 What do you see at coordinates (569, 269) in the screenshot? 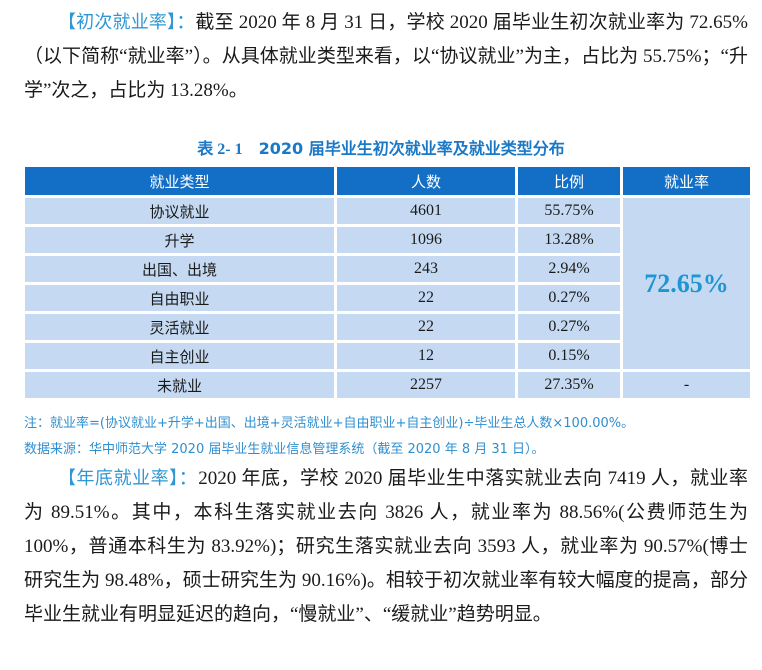
I see `cell-ratio: 2.94%` at bounding box center [569, 269].